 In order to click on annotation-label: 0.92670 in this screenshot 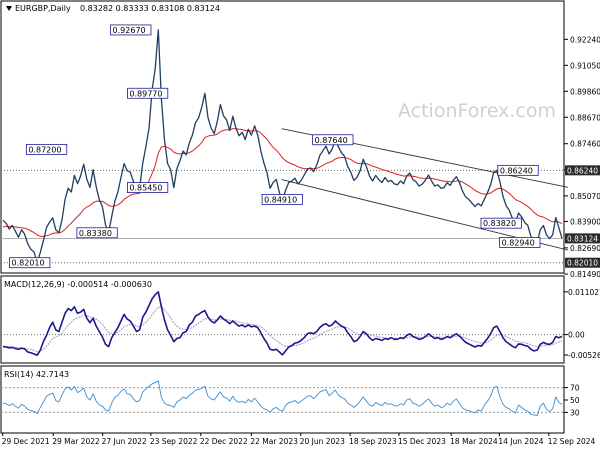, I will do `click(129, 30)`.